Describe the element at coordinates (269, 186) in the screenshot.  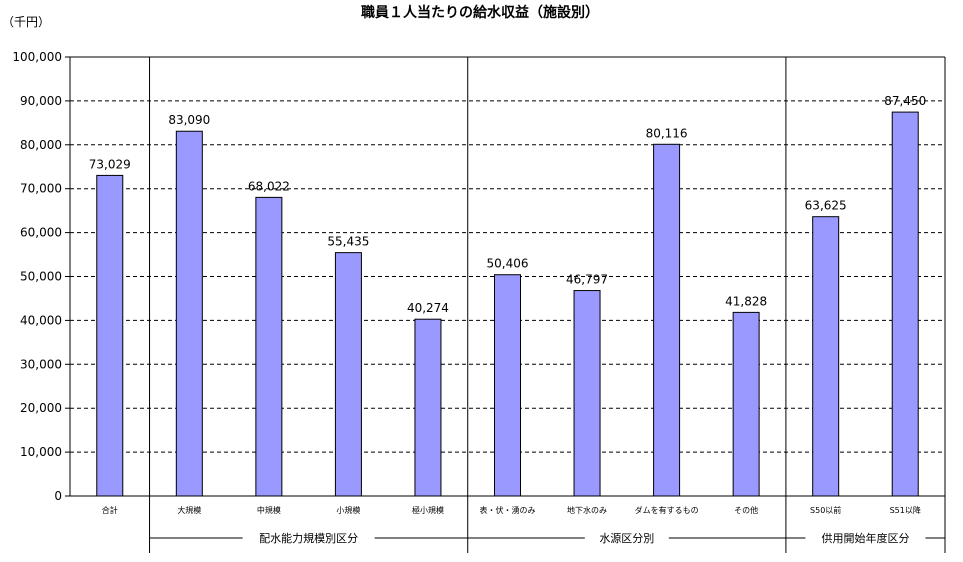
I see `data-label: 68,022` at that location.